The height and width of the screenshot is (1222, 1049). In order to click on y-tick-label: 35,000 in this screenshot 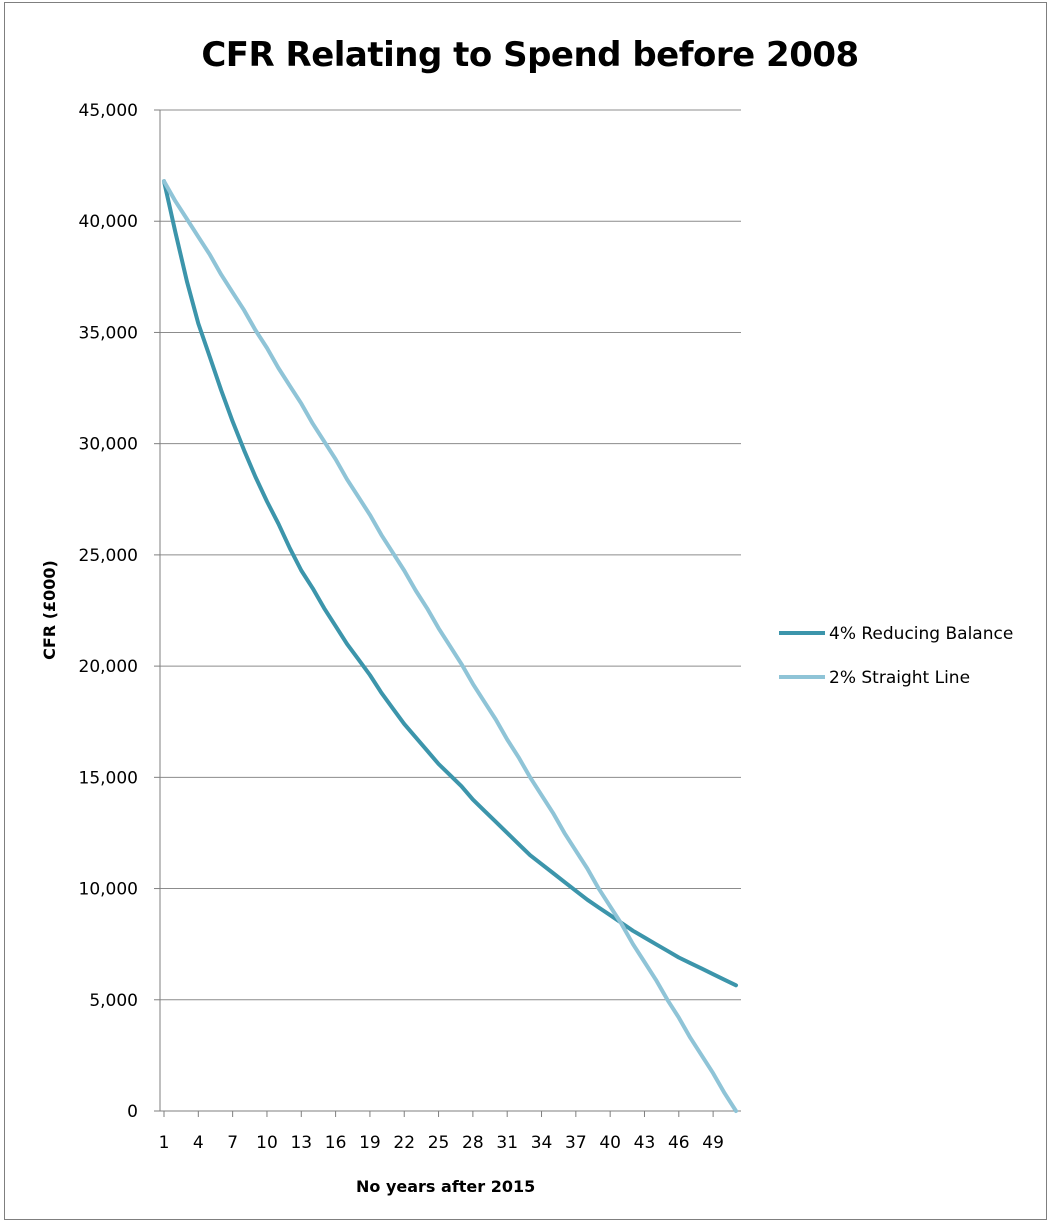, I will do `click(108, 333)`.